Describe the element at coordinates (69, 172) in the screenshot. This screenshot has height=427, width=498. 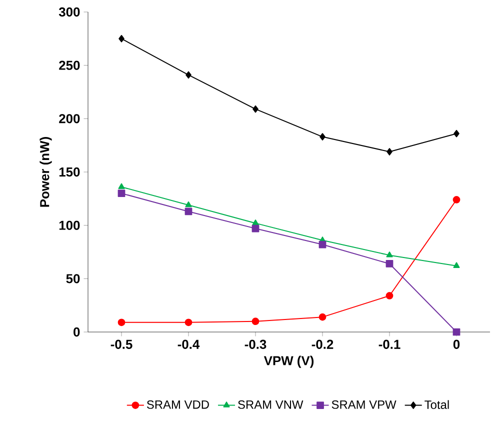
I see `y-tick-label: 150` at that location.